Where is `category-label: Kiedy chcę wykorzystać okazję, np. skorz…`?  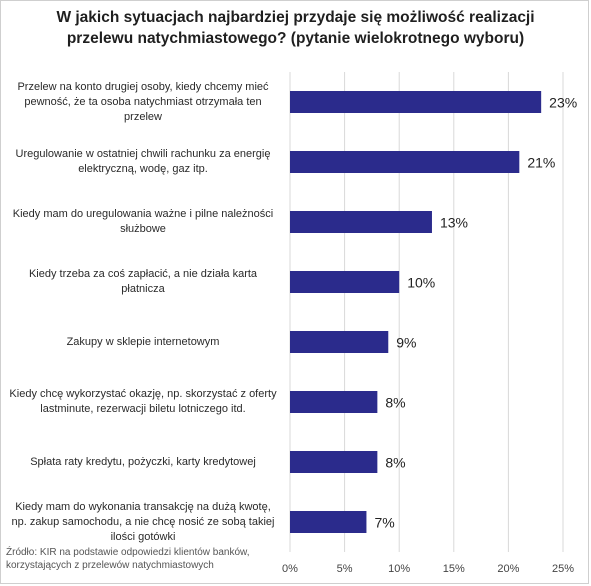
category-label: Kiedy chcę wykorzystać okazję, np. skorz… is located at coordinates (143, 402).